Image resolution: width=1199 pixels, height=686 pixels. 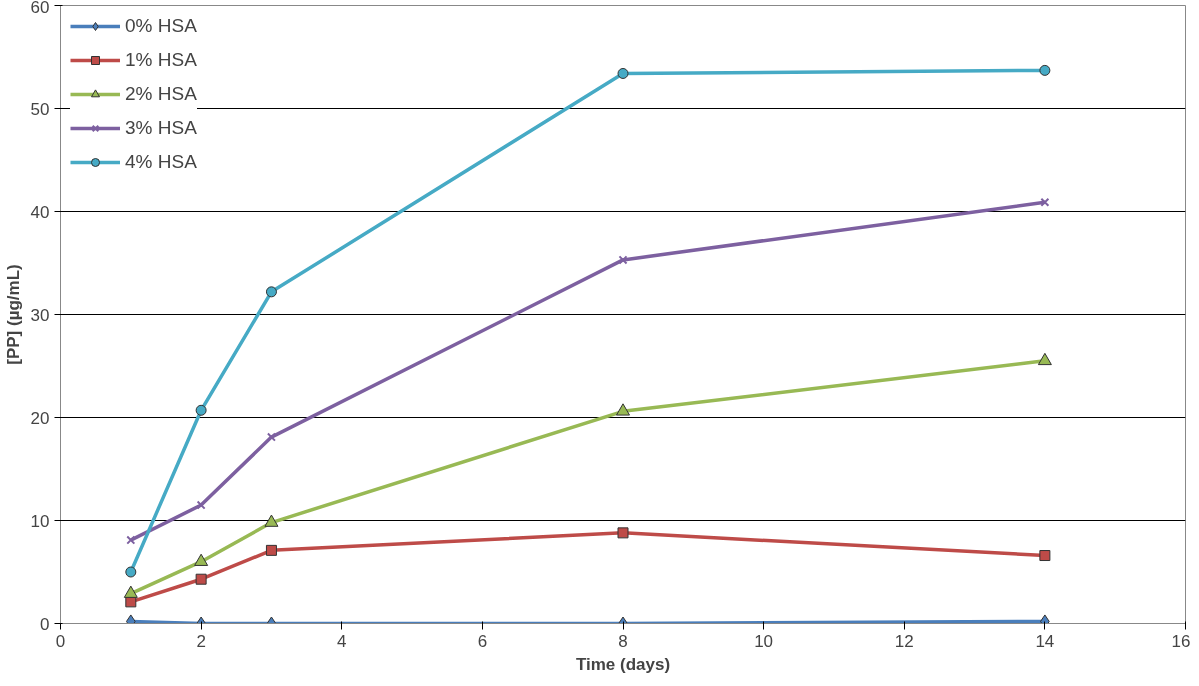 I want to click on legend-label: 3% HSA, so click(x=161, y=128).